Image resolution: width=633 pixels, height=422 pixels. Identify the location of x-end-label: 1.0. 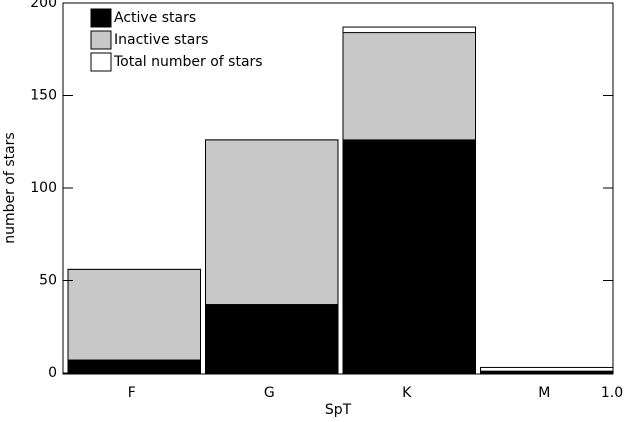
(612, 393).